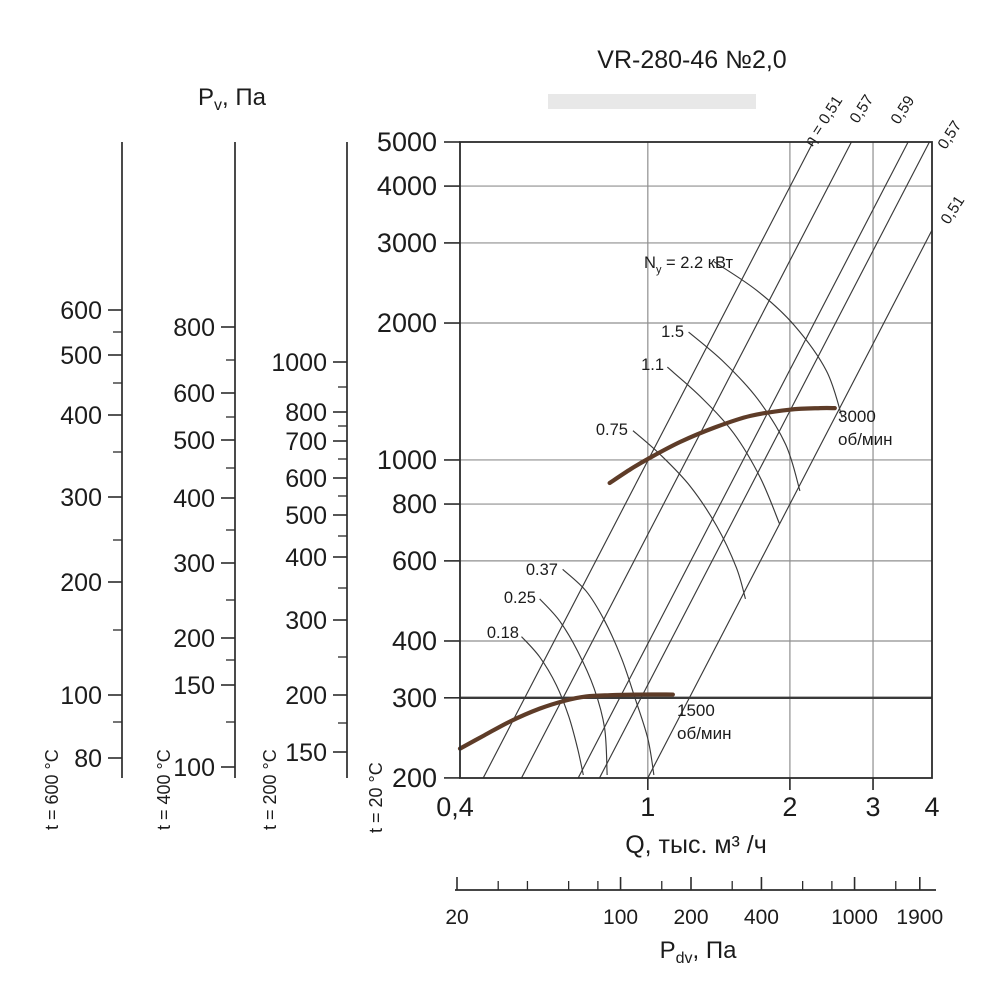 This screenshot has width=1000, height=1005. What do you see at coordinates (652, 101) in the screenshot?
I see `scan-artifact-band` at bounding box center [652, 101].